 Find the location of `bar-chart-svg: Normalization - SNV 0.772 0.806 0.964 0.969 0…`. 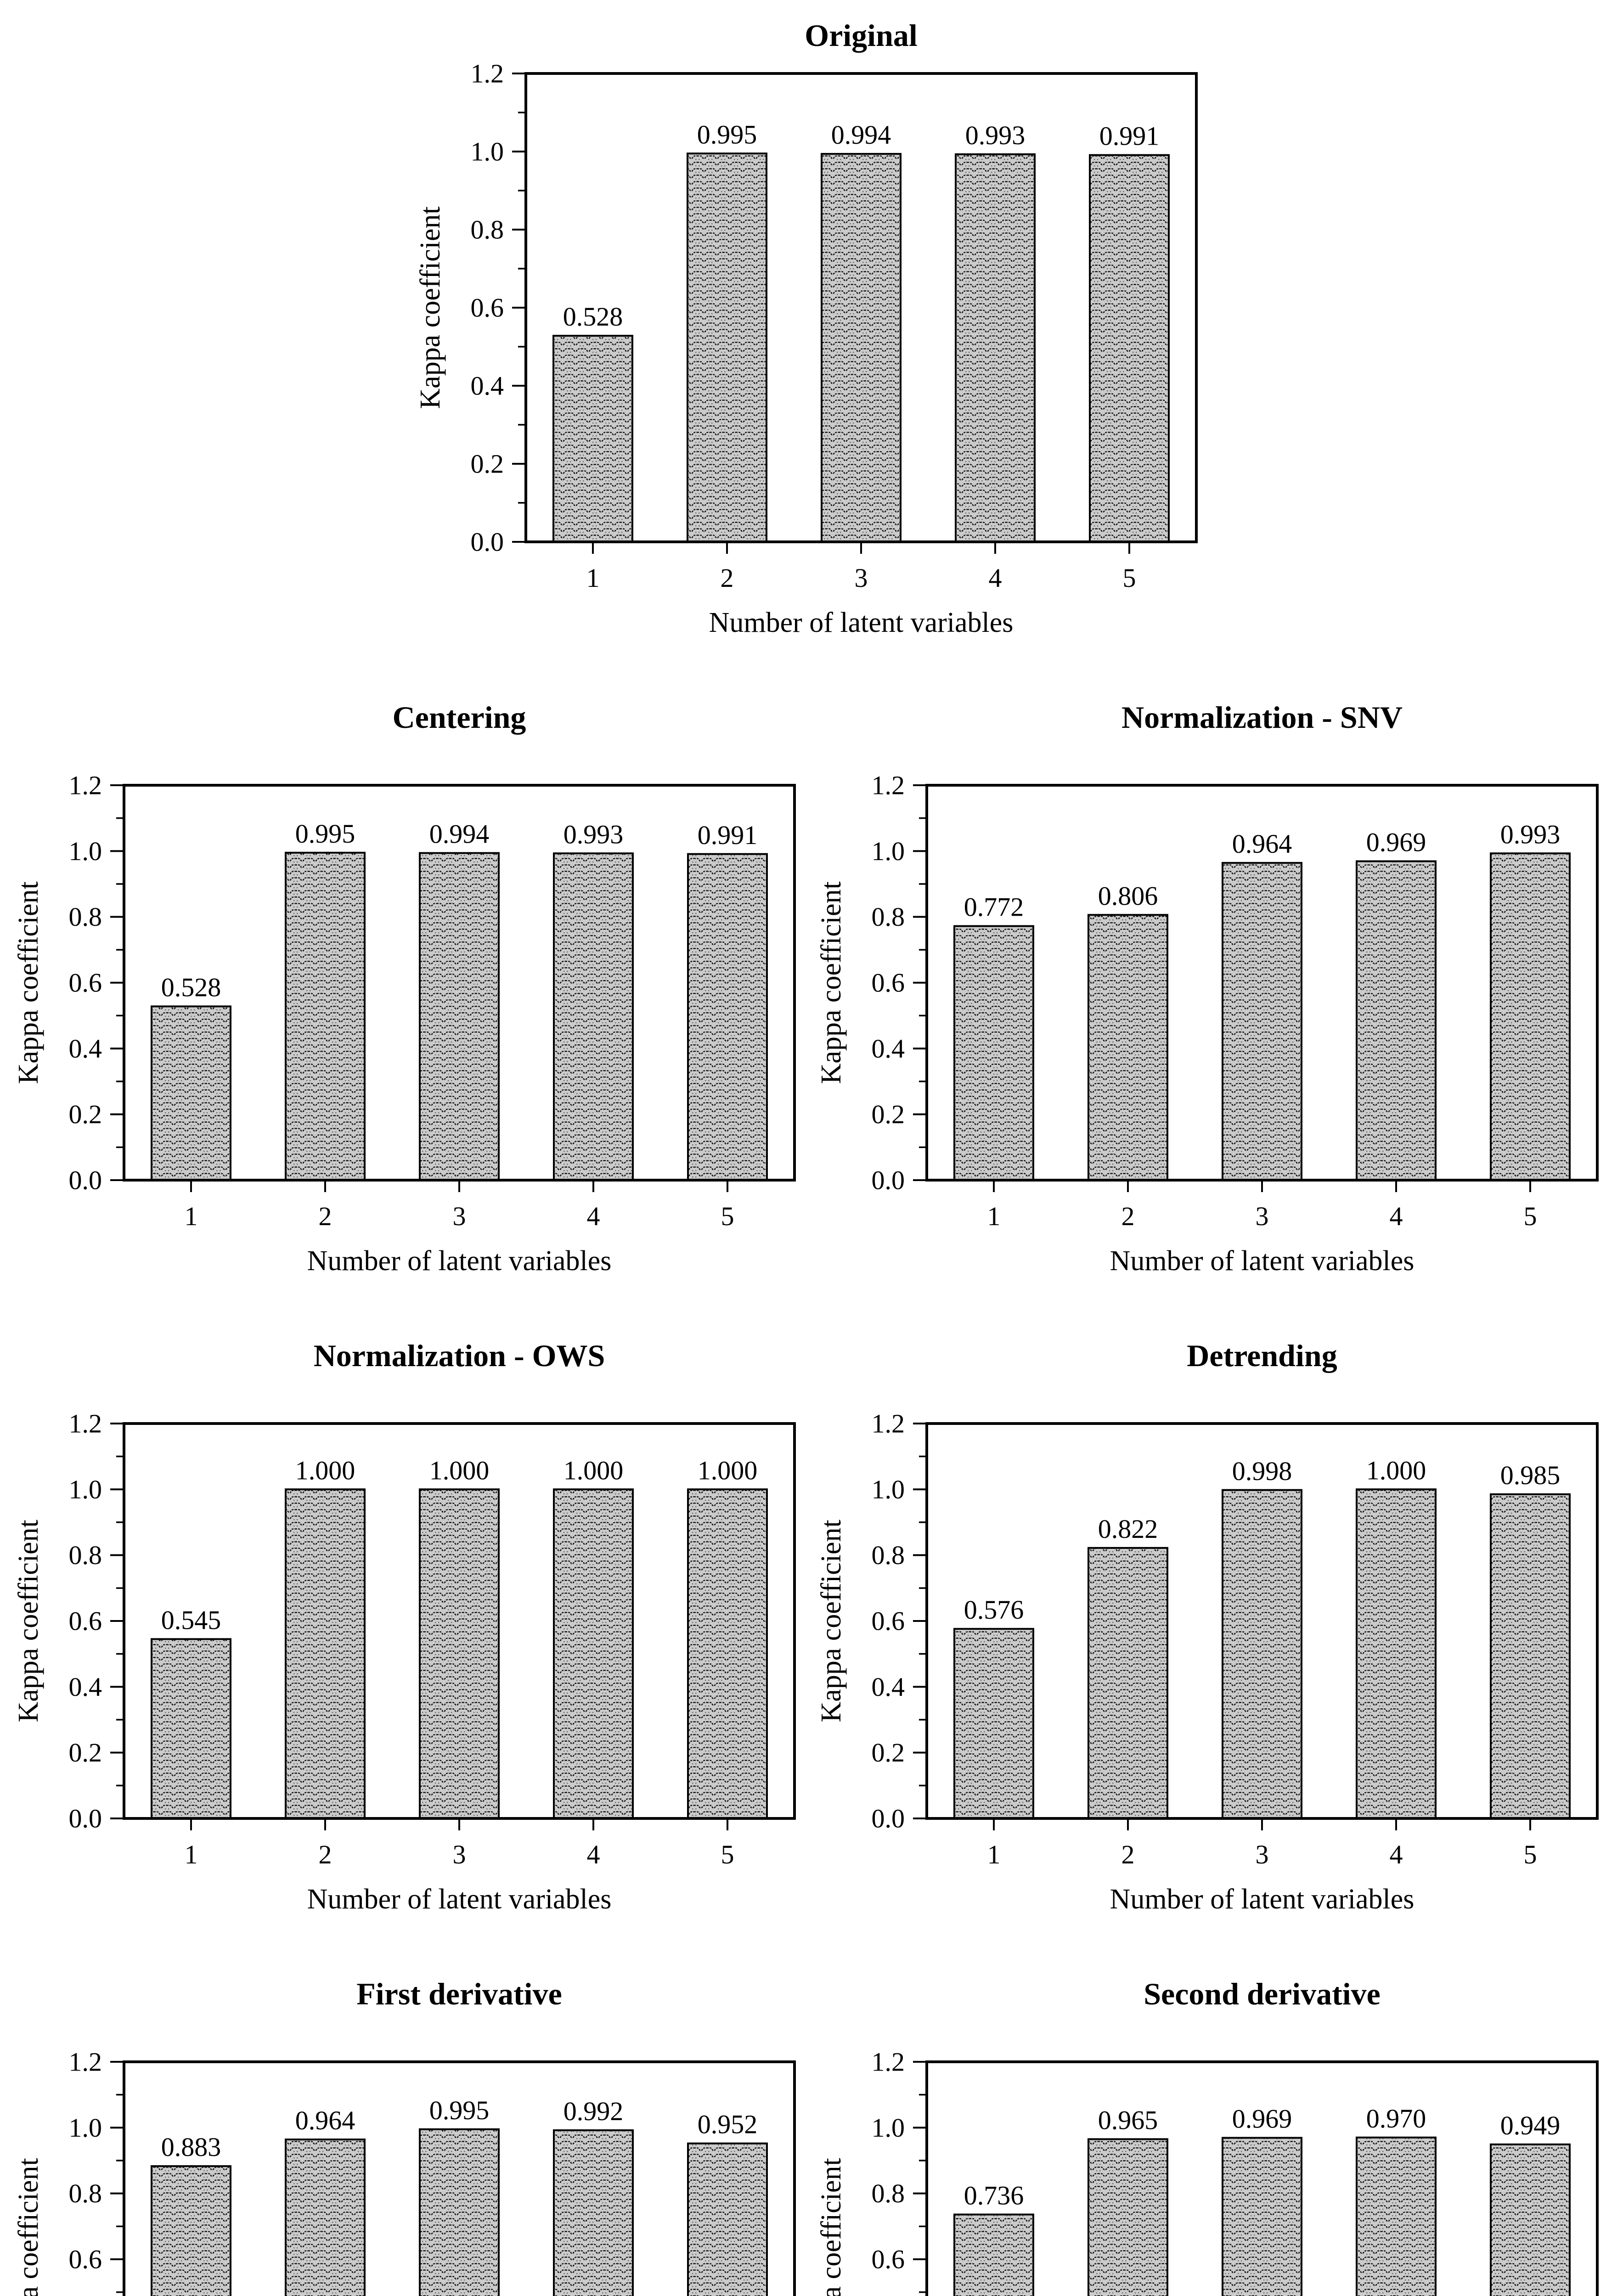

bar-chart-svg: Normalization - SNV 0.772 0.806 0.964 0.969 0… is located at coordinates (1207, 989).